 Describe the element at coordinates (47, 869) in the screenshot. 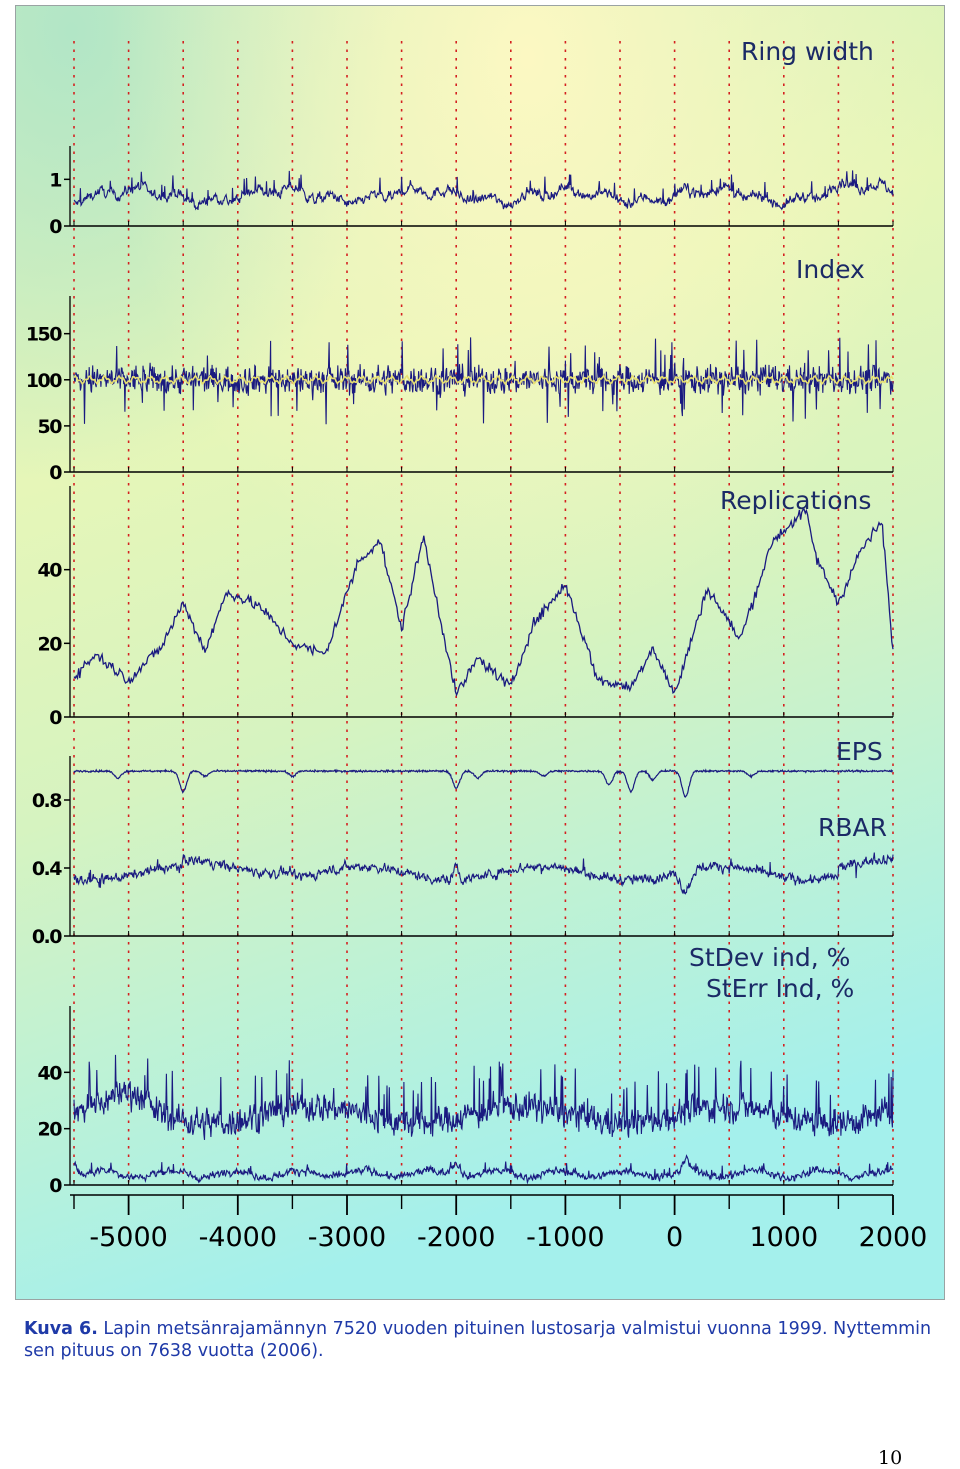

I see `y-tick-label: 0.4` at that location.